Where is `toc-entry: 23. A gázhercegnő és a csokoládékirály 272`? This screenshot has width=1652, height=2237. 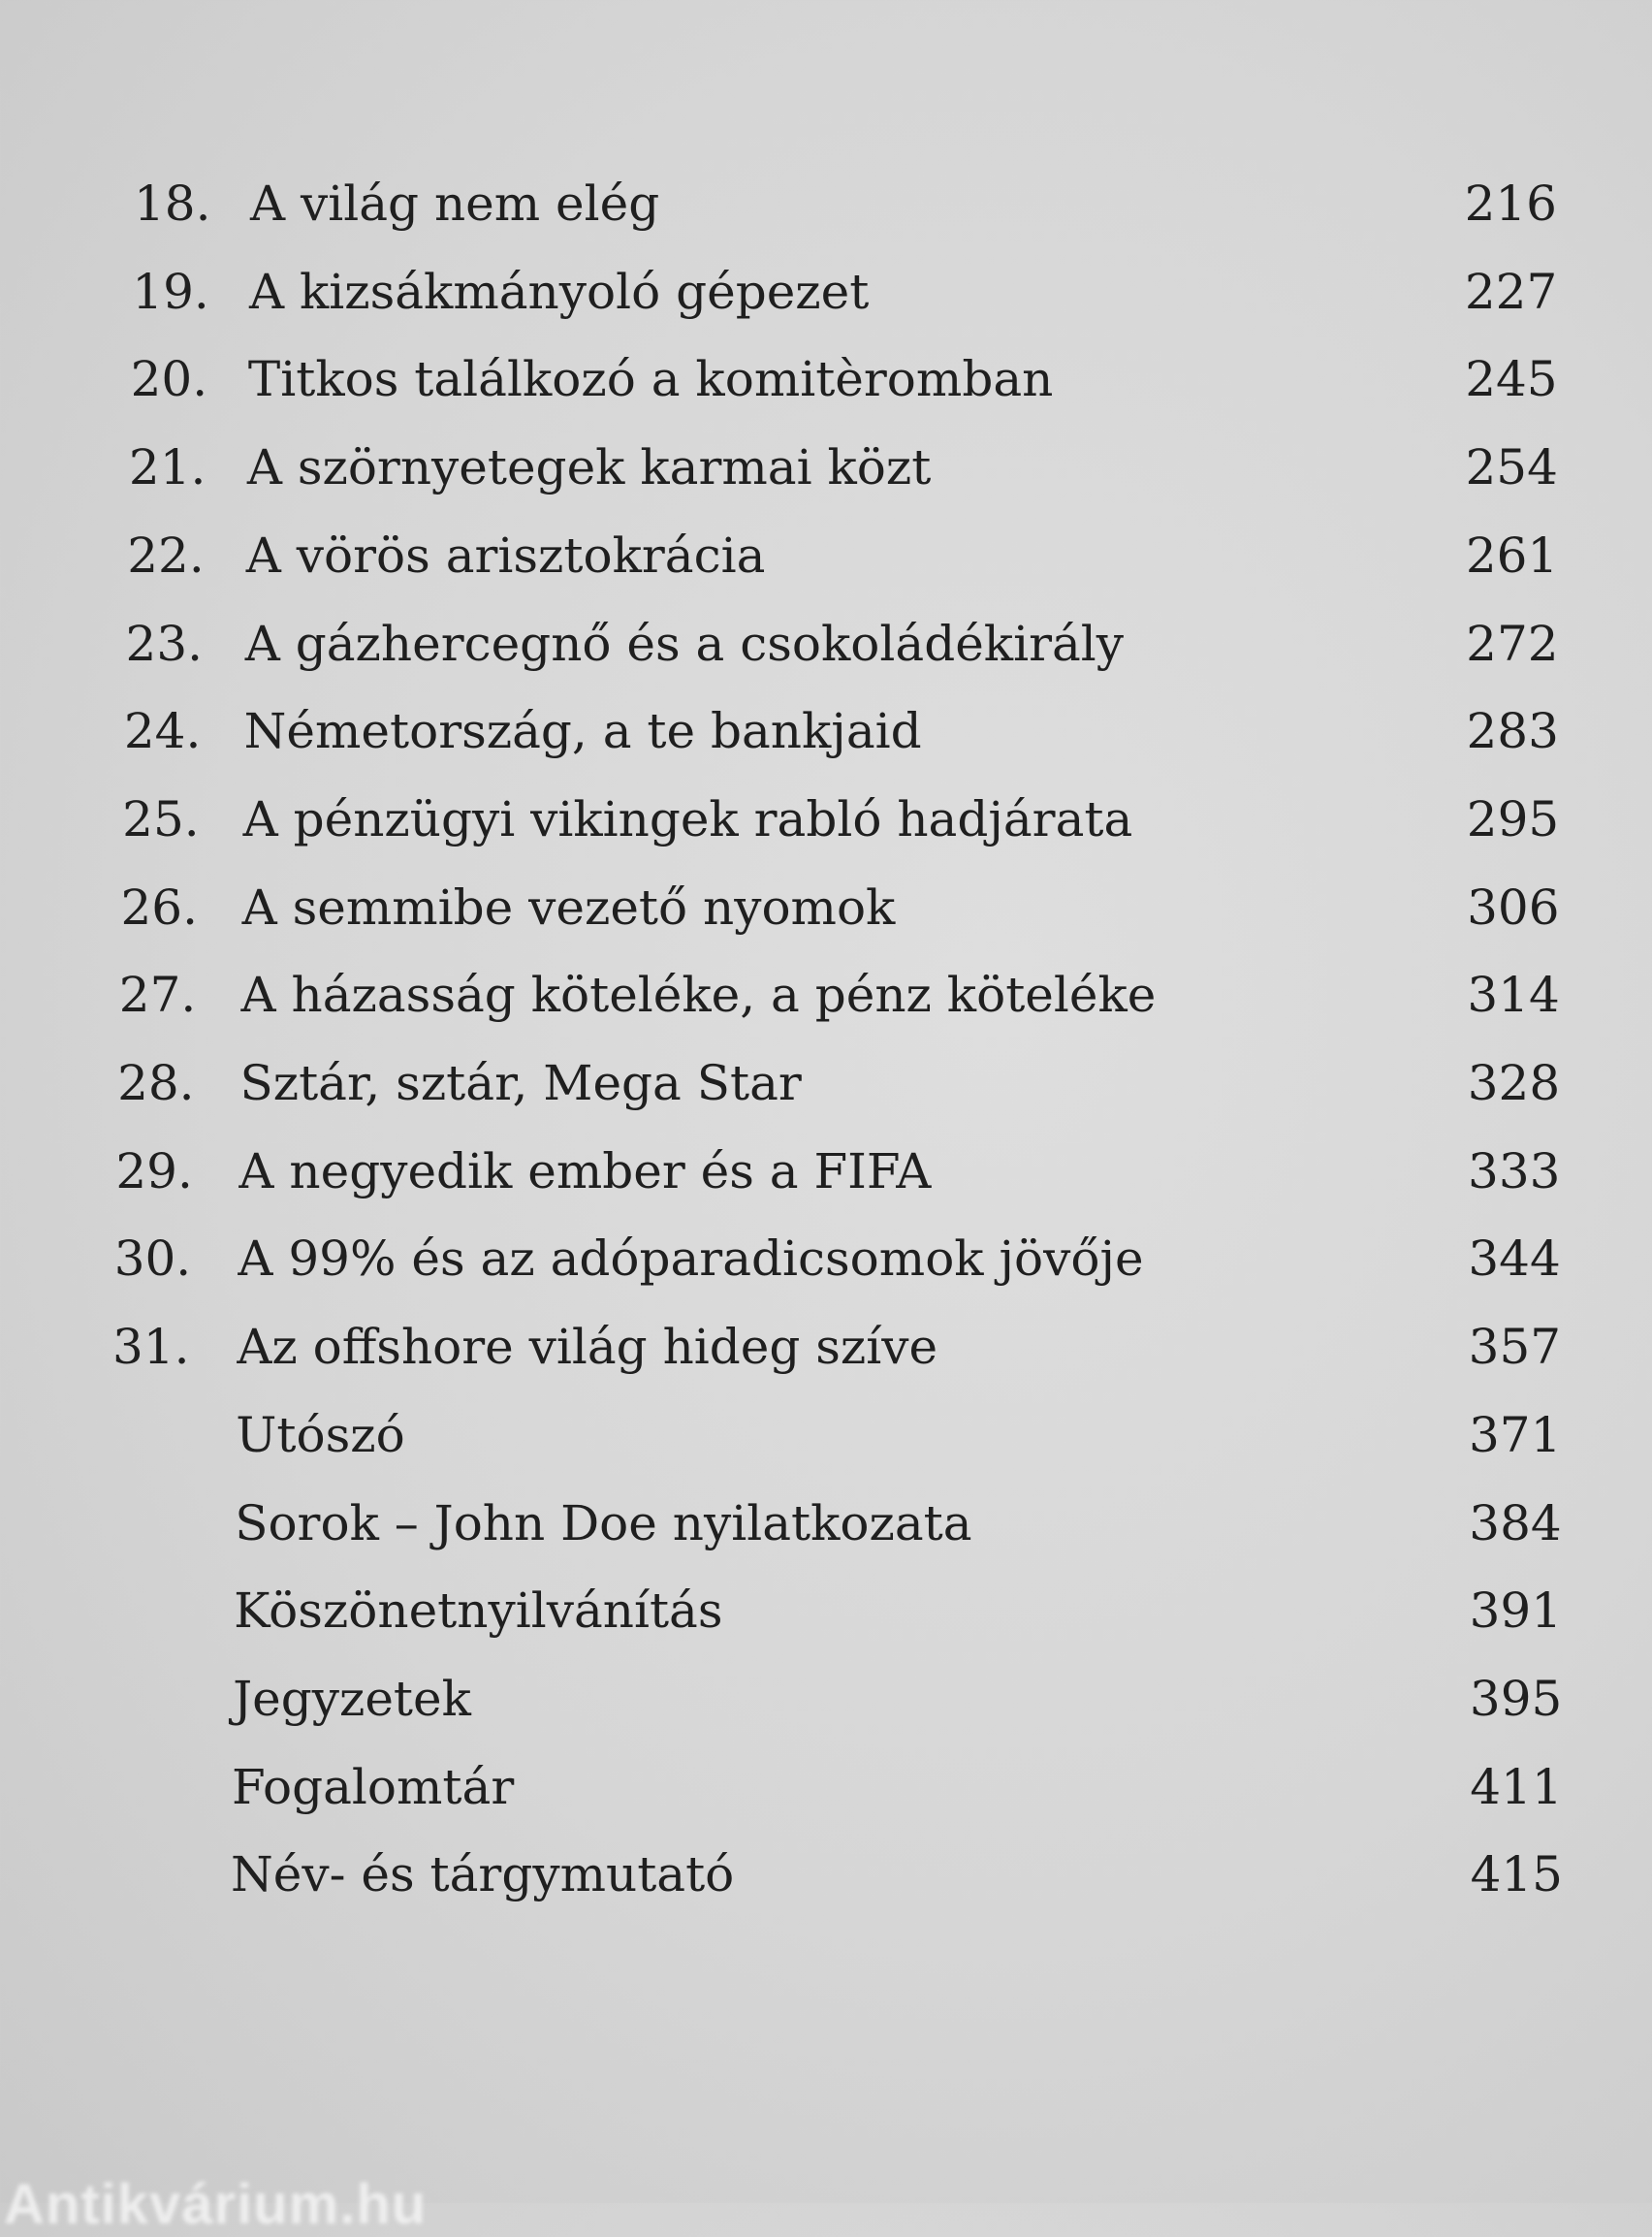 toc-entry: 23. A gázhercegnő és a csokoládékirály 272 is located at coordinates (826, 644).